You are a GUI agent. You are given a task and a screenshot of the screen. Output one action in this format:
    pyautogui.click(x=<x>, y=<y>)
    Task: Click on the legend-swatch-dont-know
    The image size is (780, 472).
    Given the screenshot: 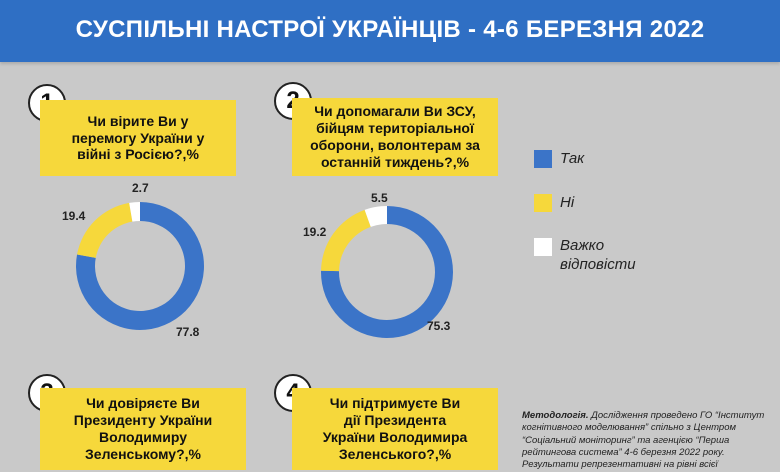 What is the action you would take?
    pyautogui.click(x=543, y=247)
    